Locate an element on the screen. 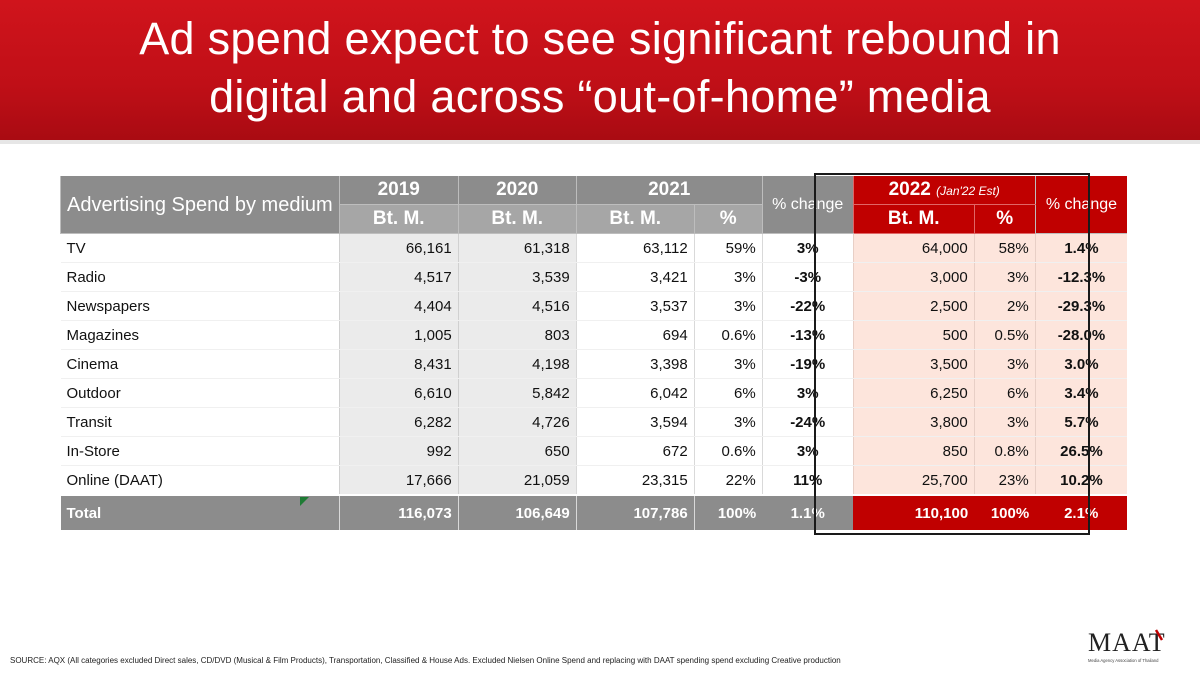 This screenshot has height=677, width=1200. row-2022: 850 is located at coordinates (913, 451).